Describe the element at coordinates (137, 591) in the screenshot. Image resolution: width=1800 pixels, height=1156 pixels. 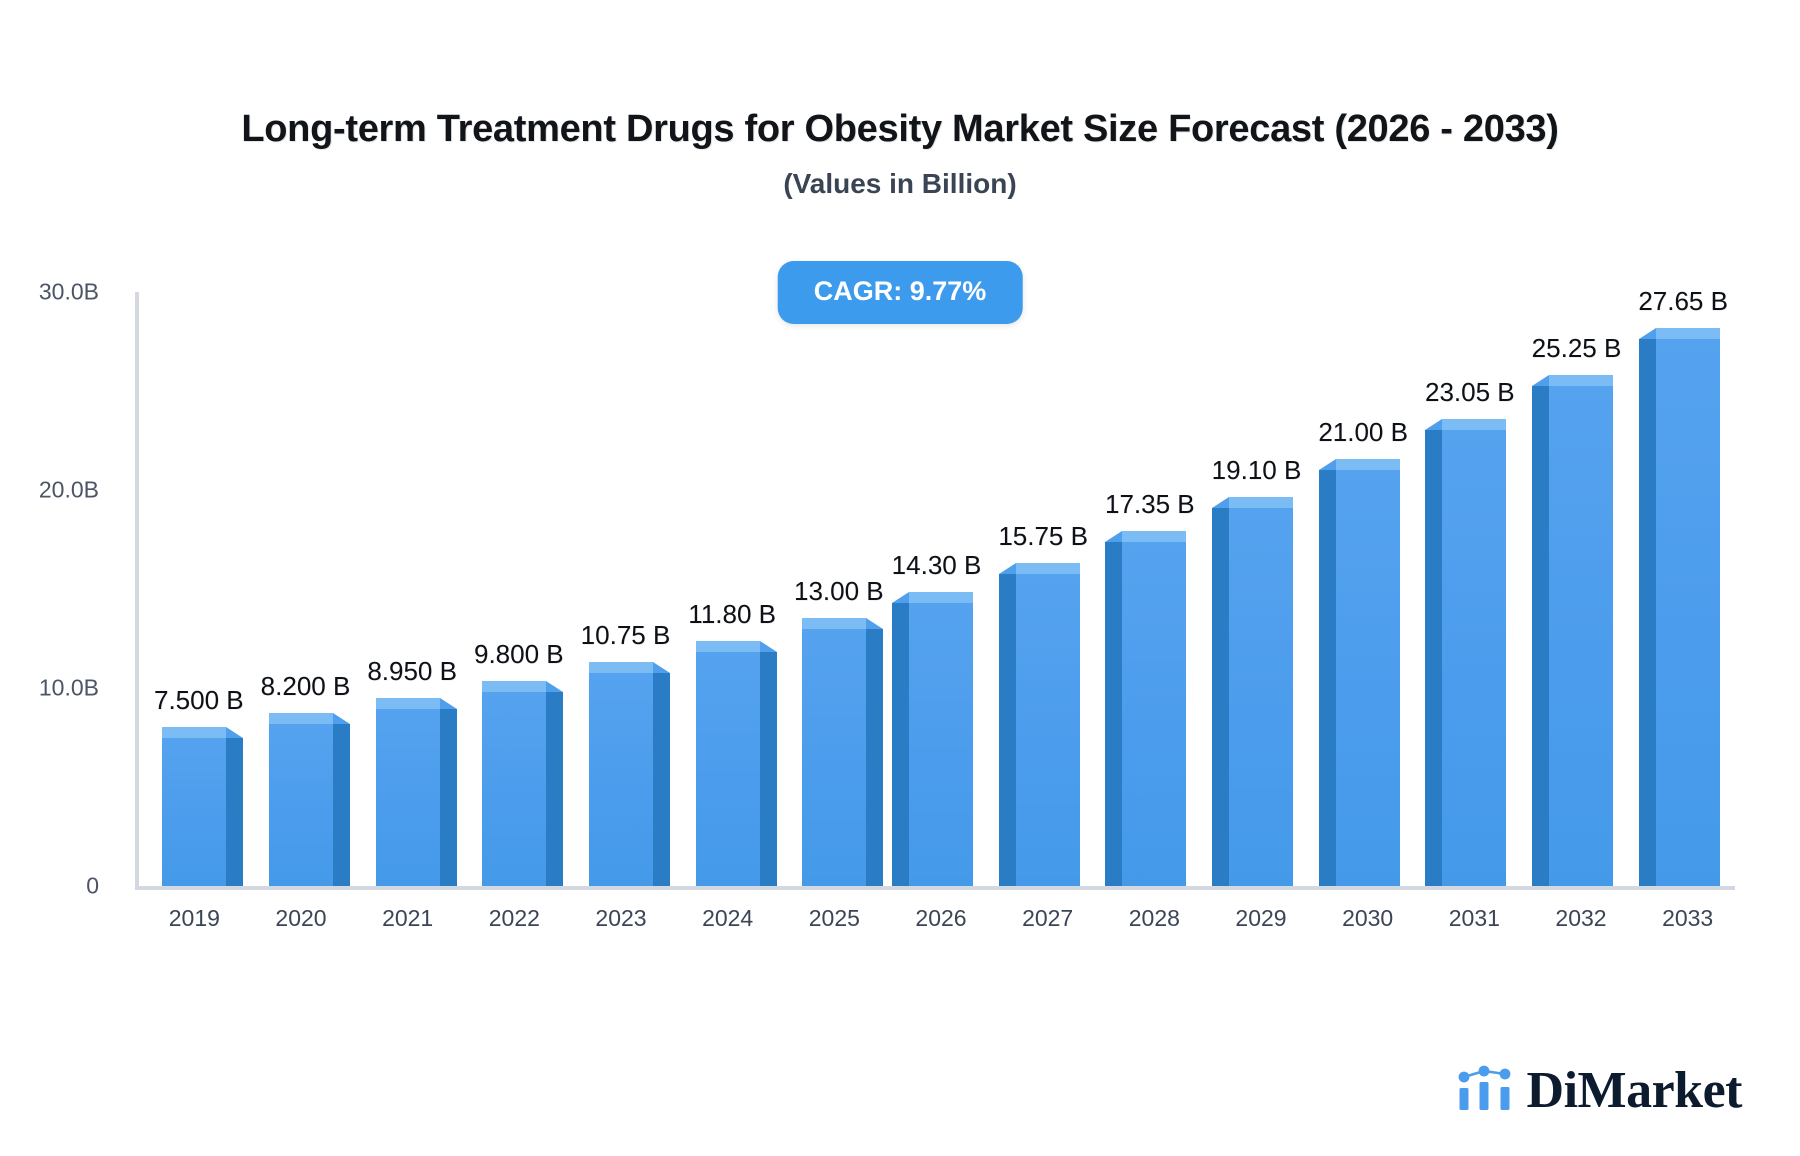
I see `y-axis-line` at that location.